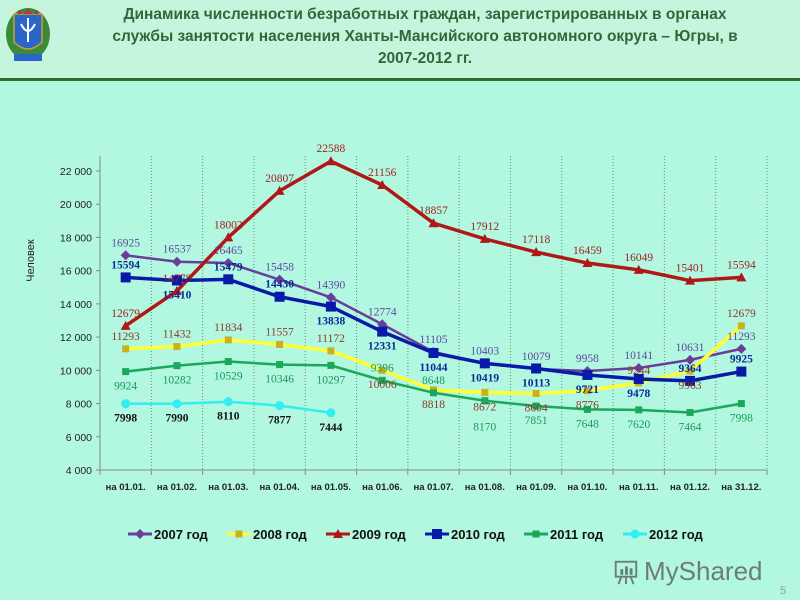  I want to click on data-label: 10282, so click(177, 381).